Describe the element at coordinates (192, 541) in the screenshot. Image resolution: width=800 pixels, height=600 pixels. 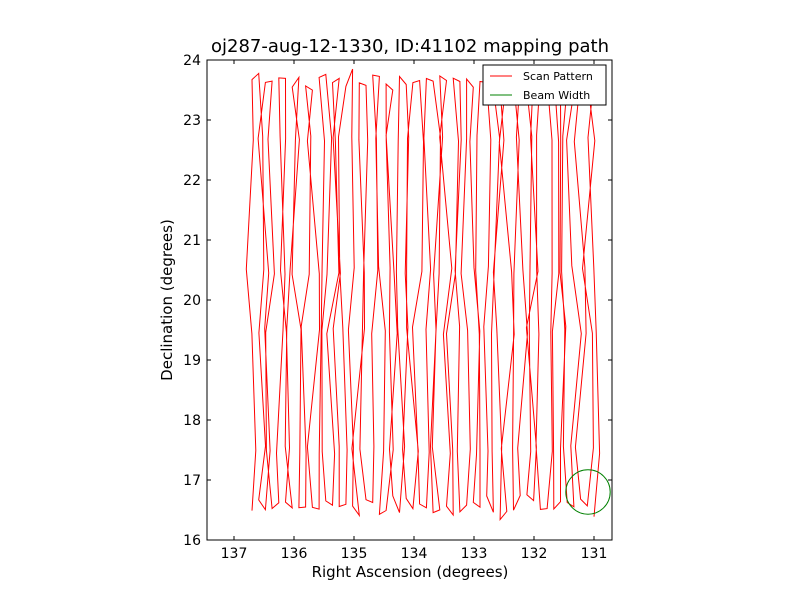
I see `y-tick-label: 16` at that location.